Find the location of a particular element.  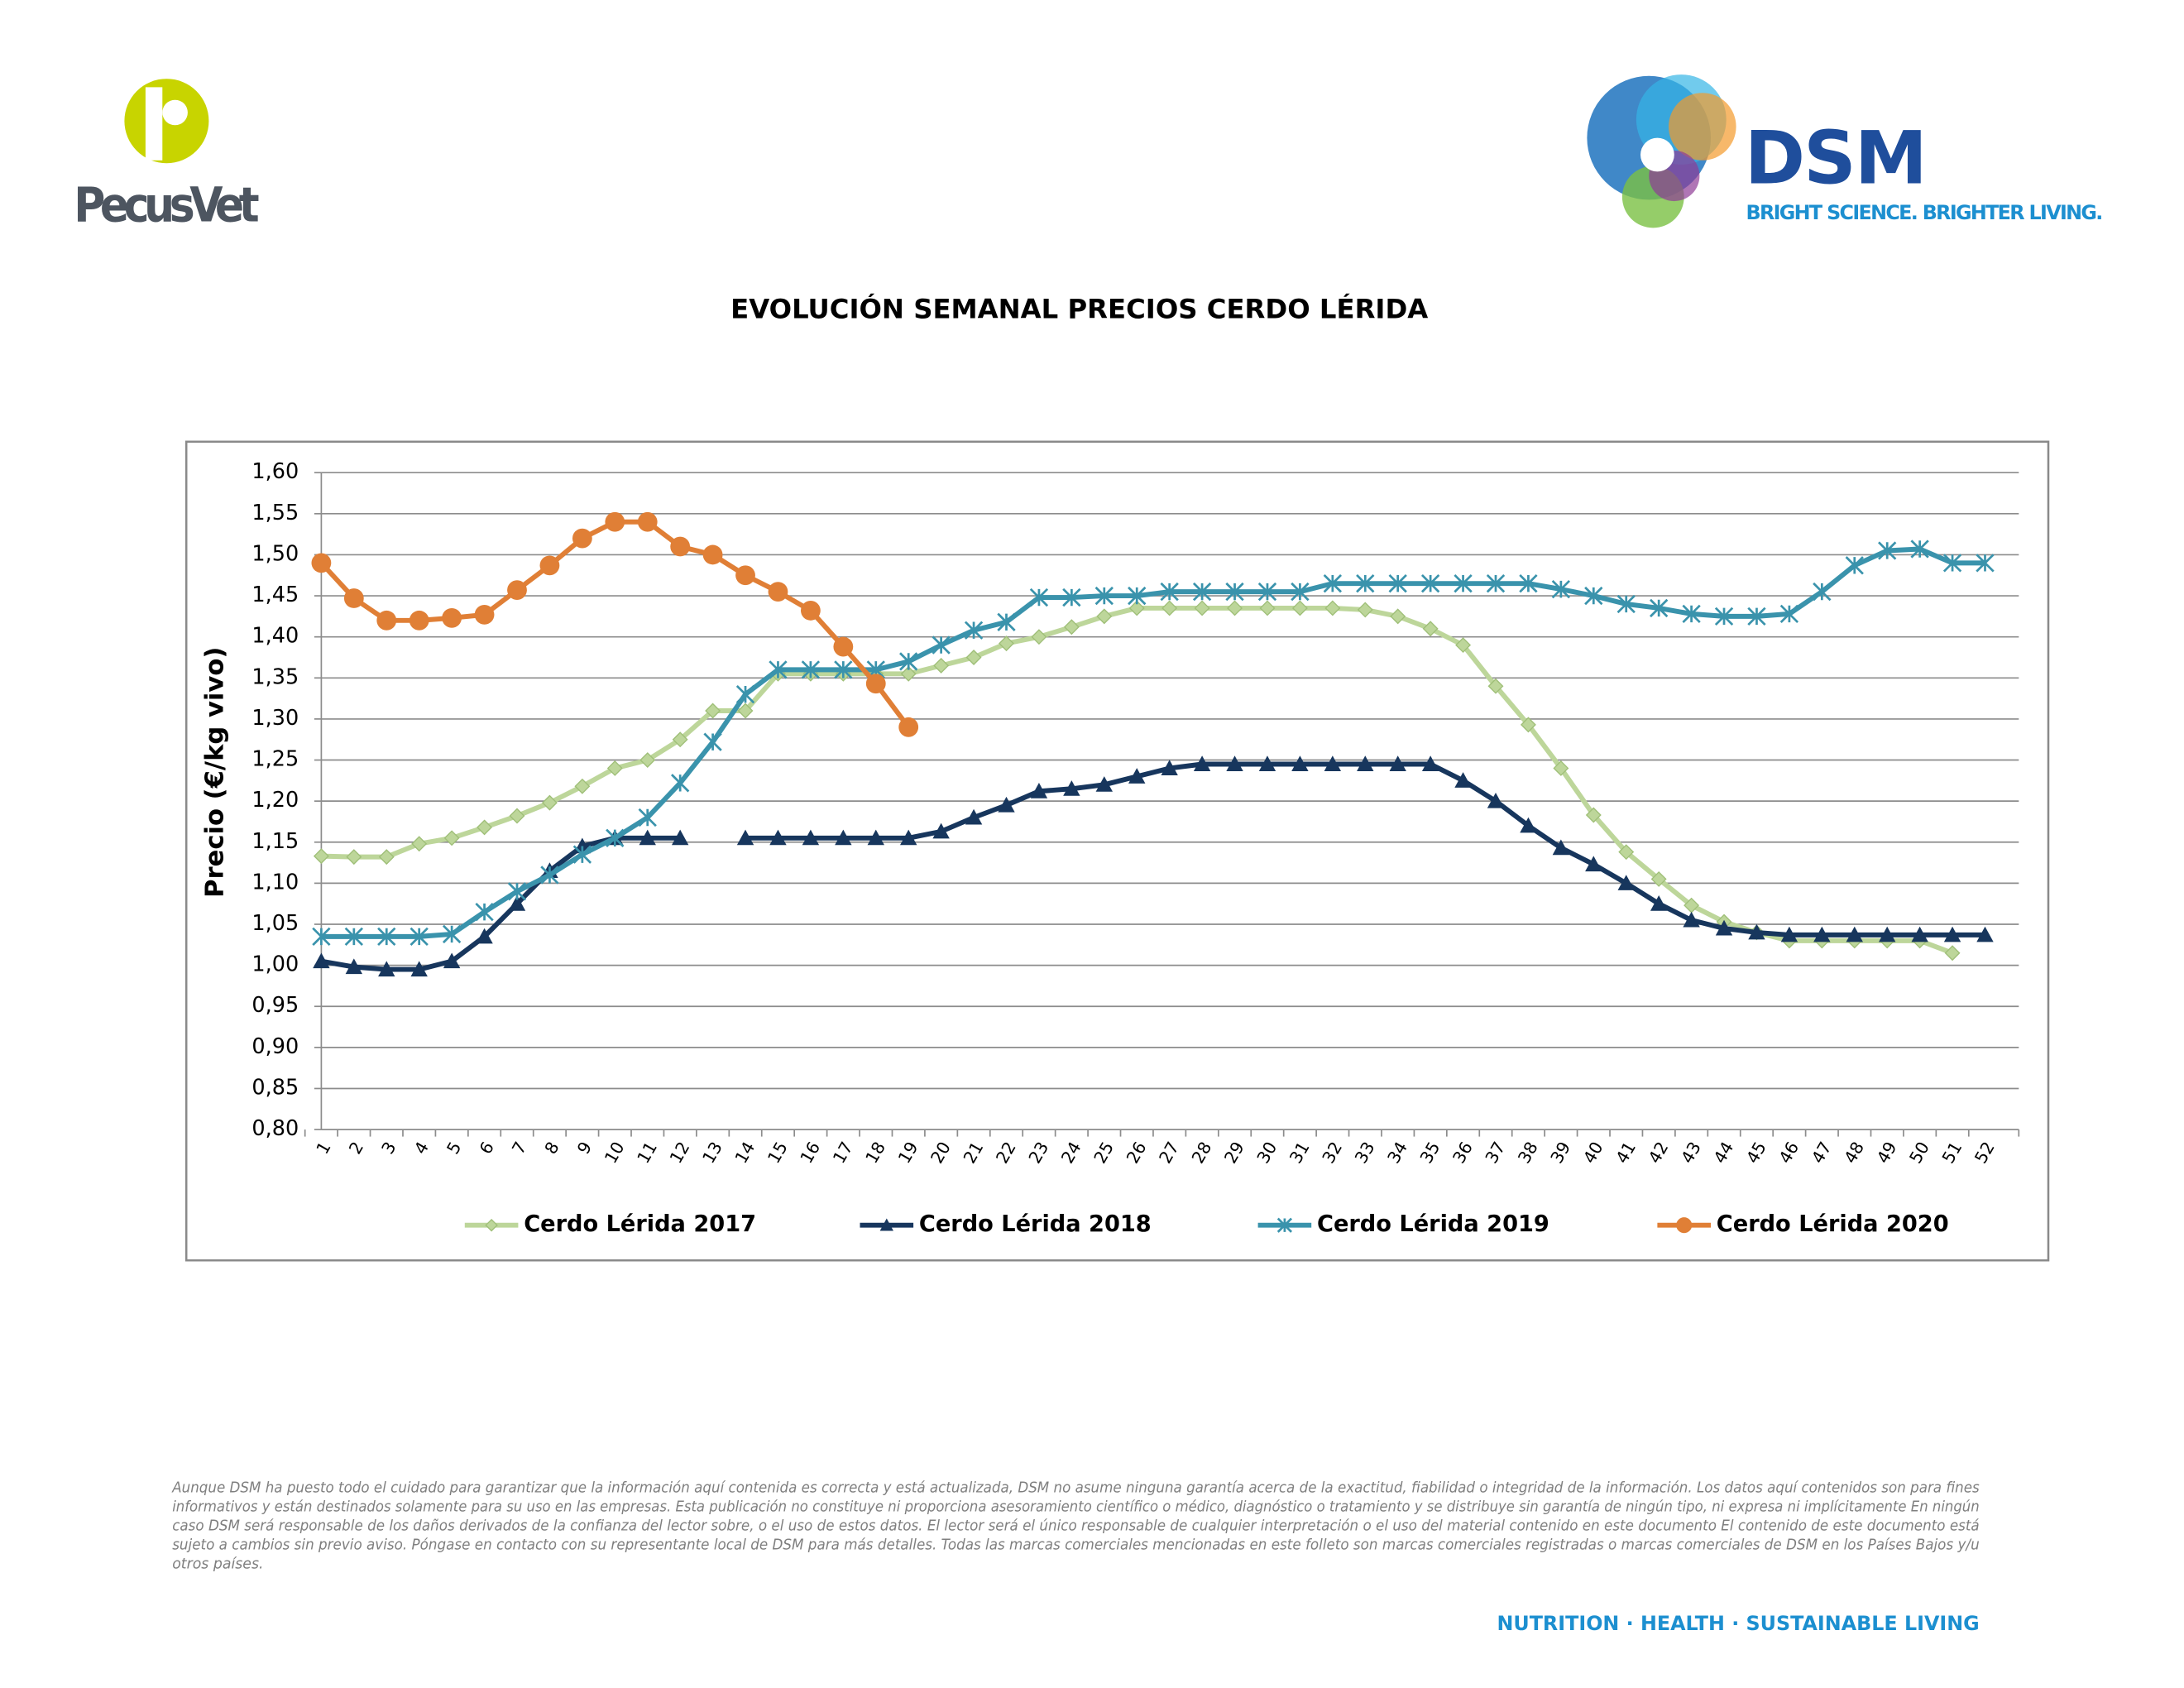

series-line is located at coordinates (615, 624).